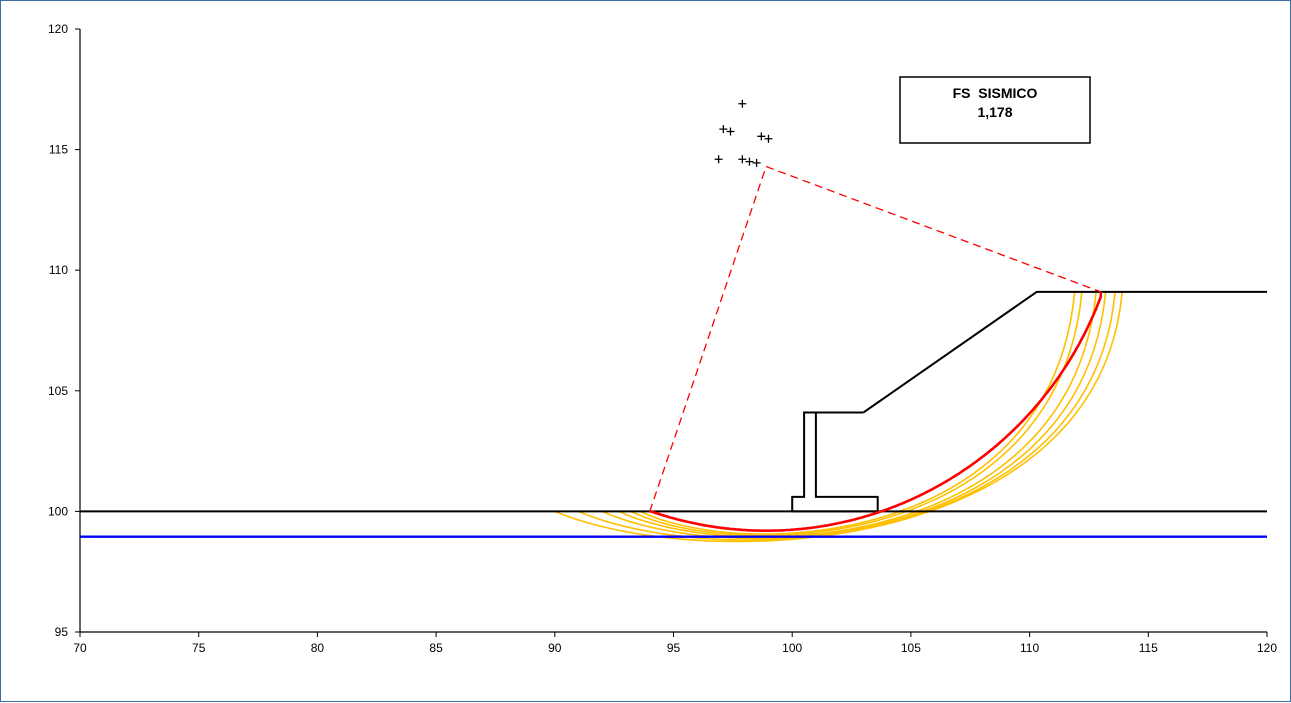 The width and height of the screenshot is (1291, 703). I want to click on y-tick-label: 105, so click(58, 391).